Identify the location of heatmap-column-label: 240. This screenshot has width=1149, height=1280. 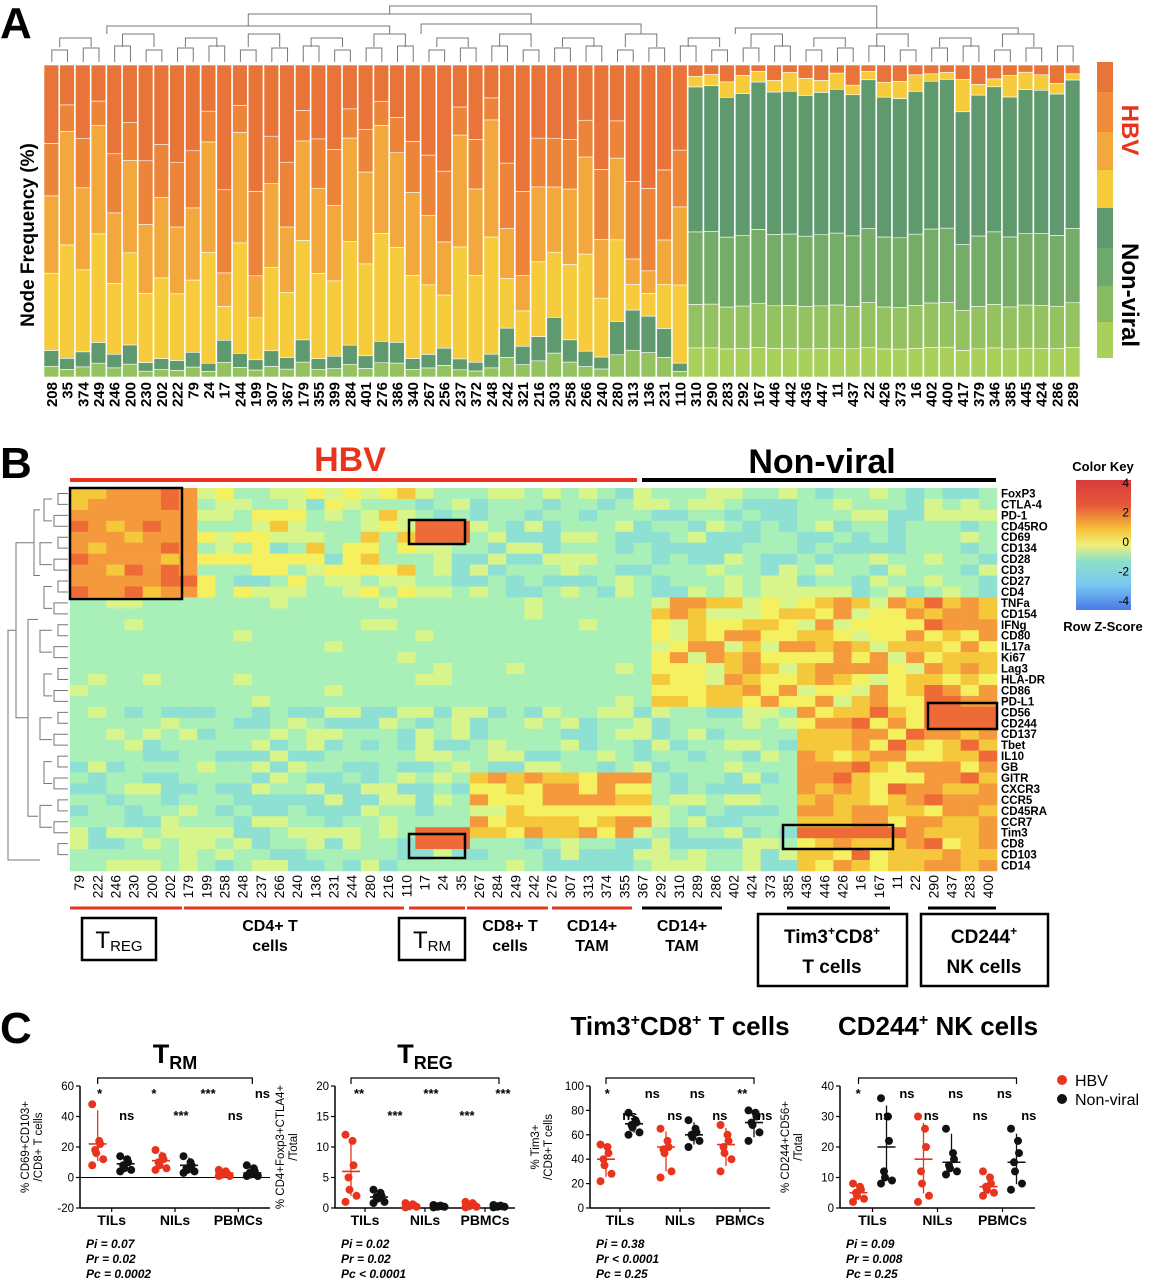
(297, 887).